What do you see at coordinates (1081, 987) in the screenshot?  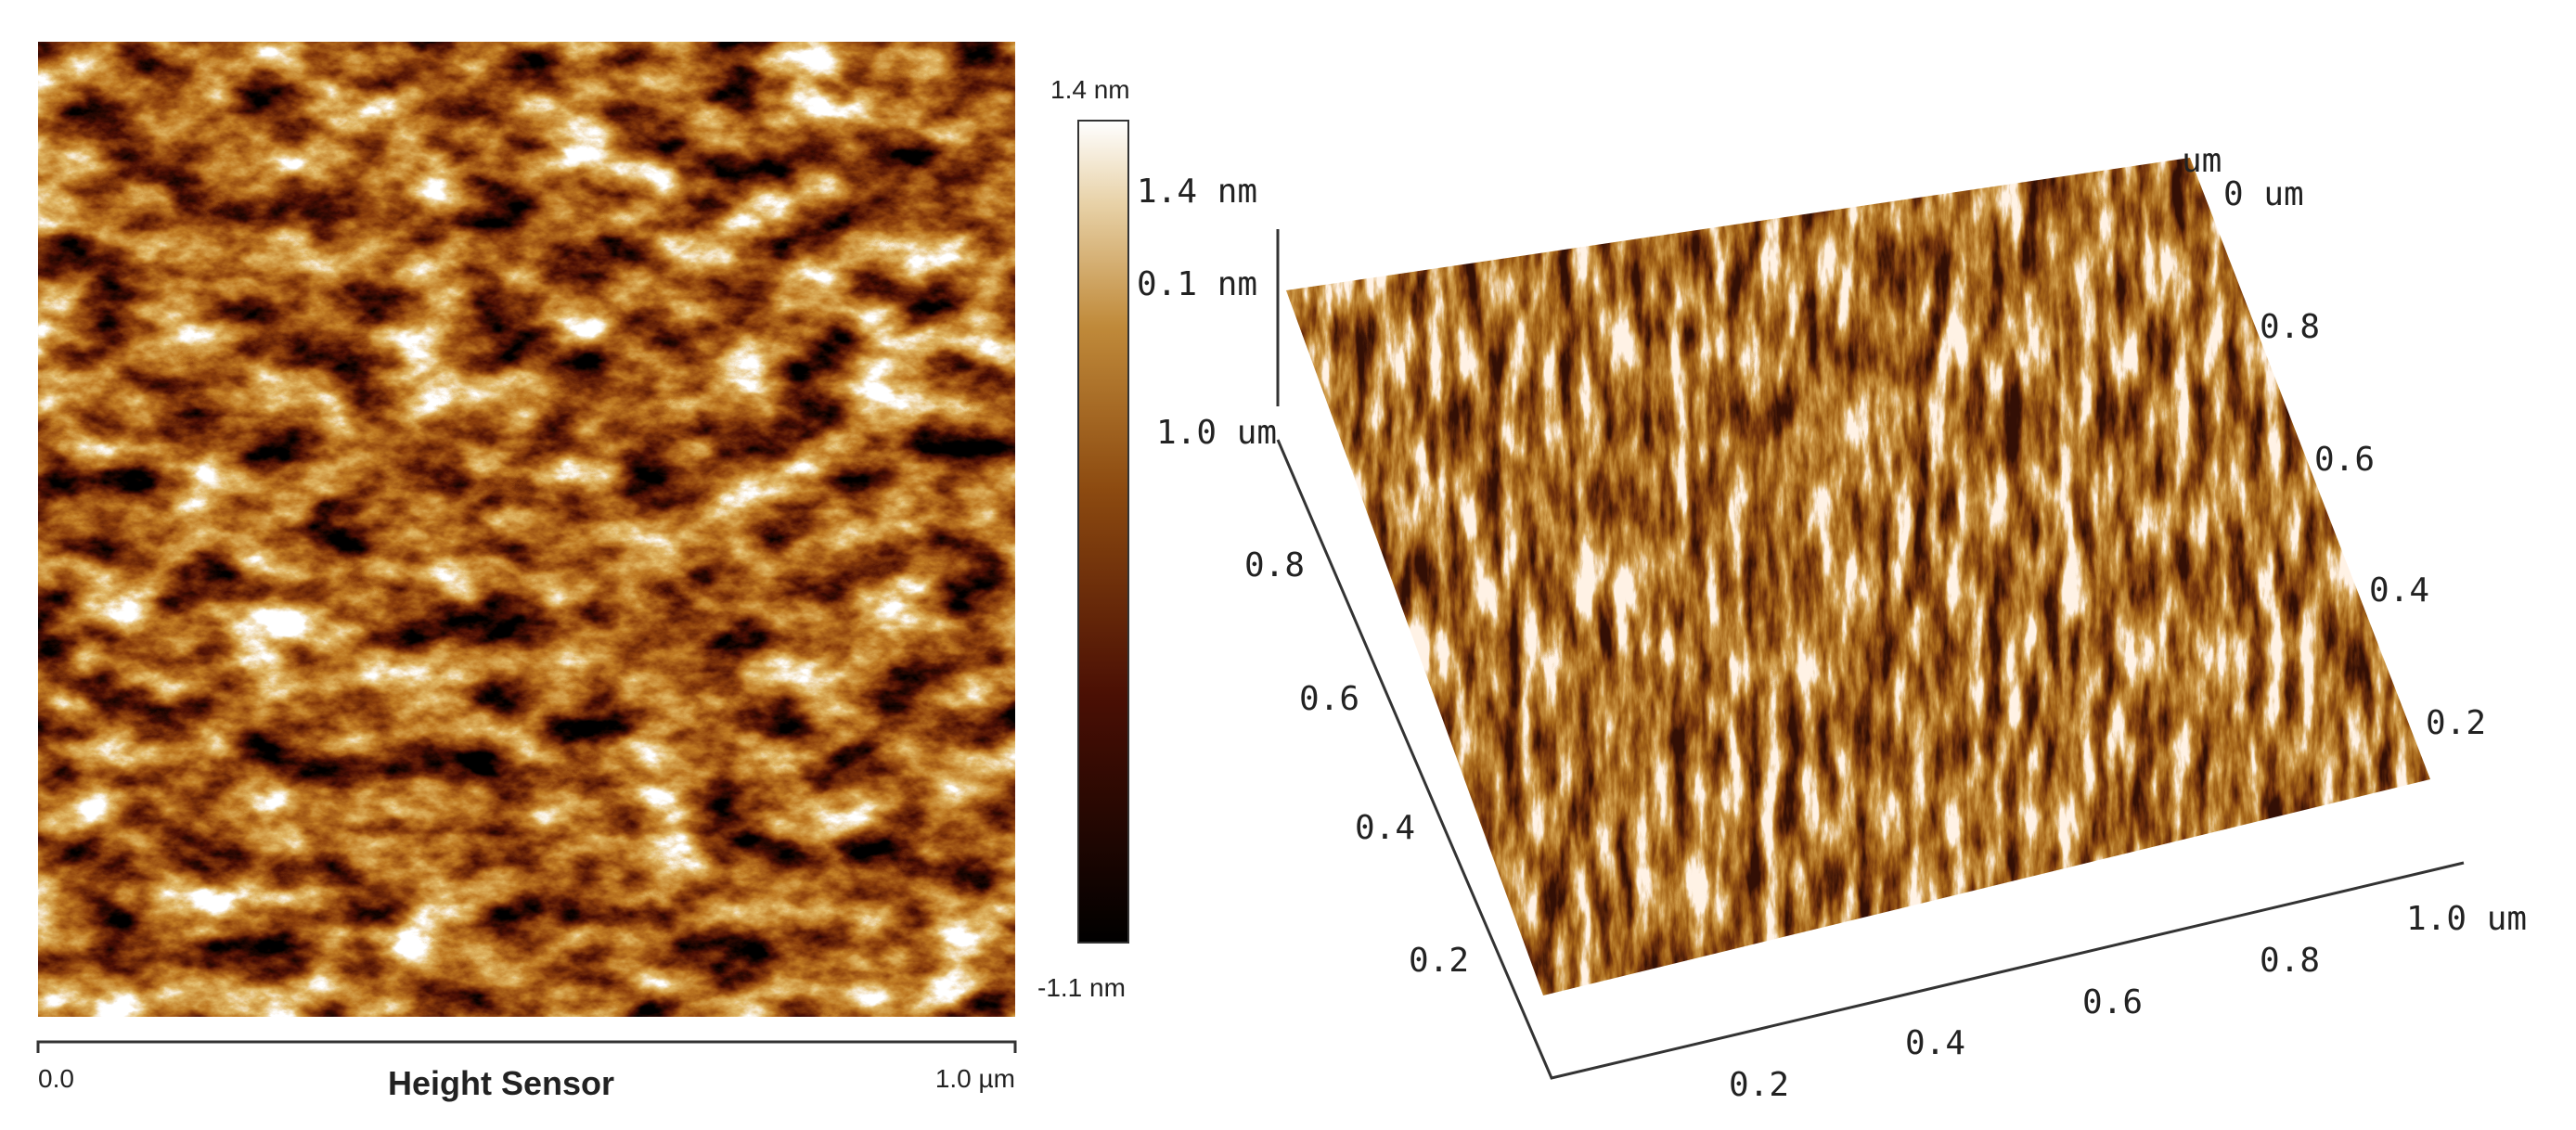 I see `colorbar-min: -1.1 nm` at bounding box center [1081, 987].